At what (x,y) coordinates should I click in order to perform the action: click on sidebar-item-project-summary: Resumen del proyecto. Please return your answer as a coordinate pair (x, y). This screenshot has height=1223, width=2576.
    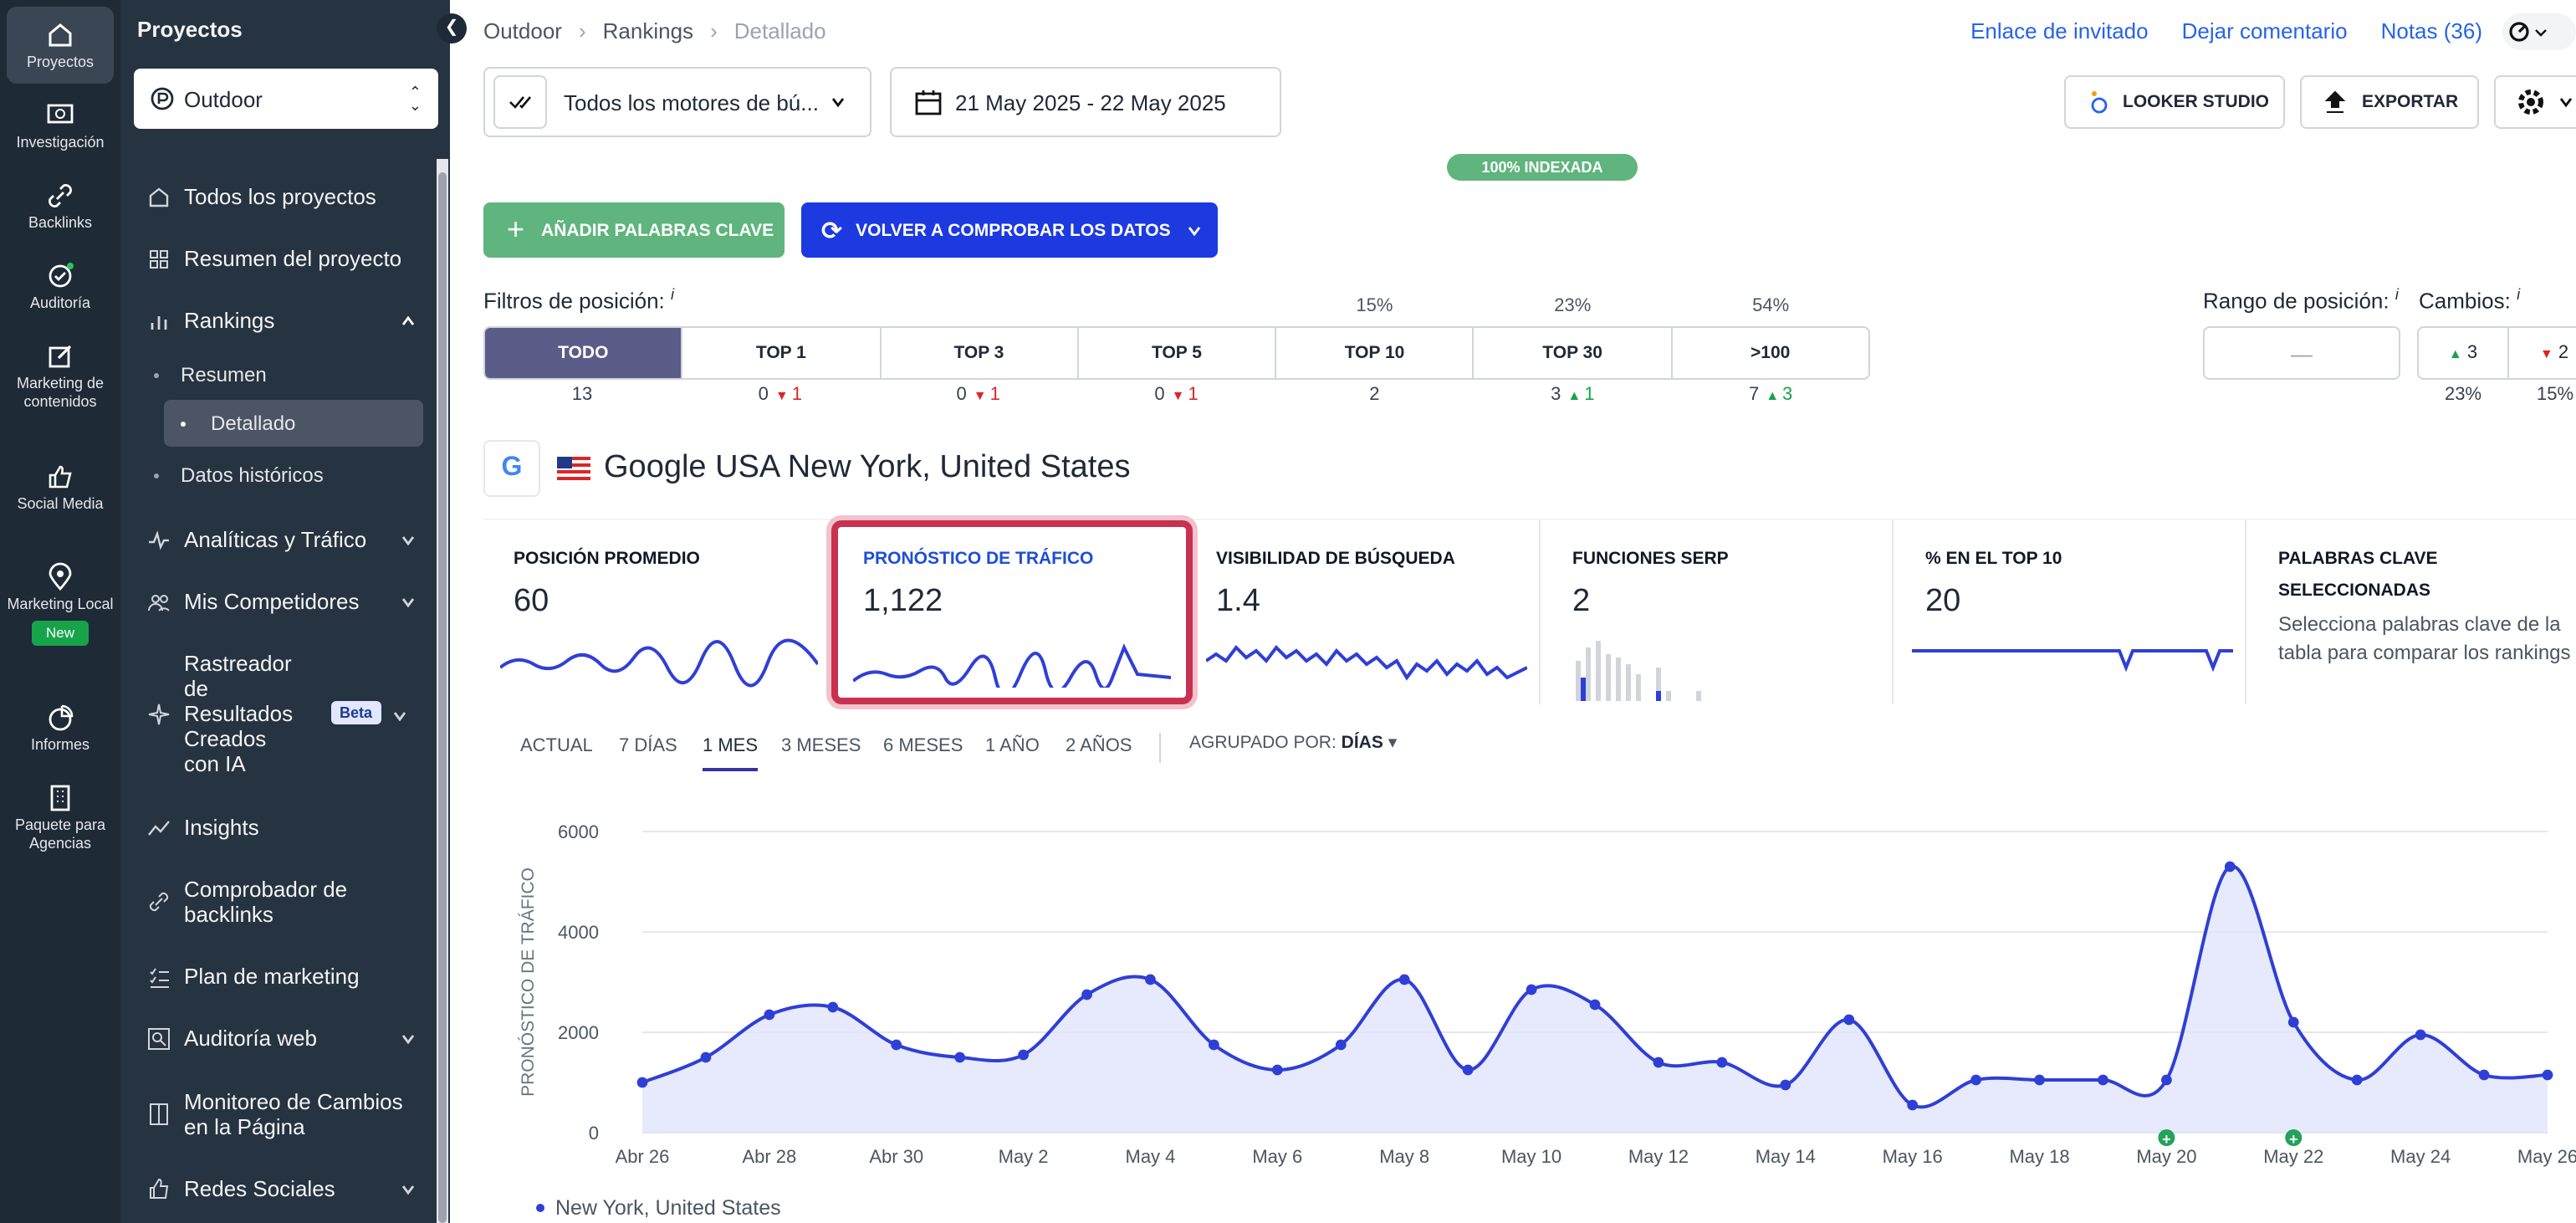
    Looking at the image, I should click on (289, 258).